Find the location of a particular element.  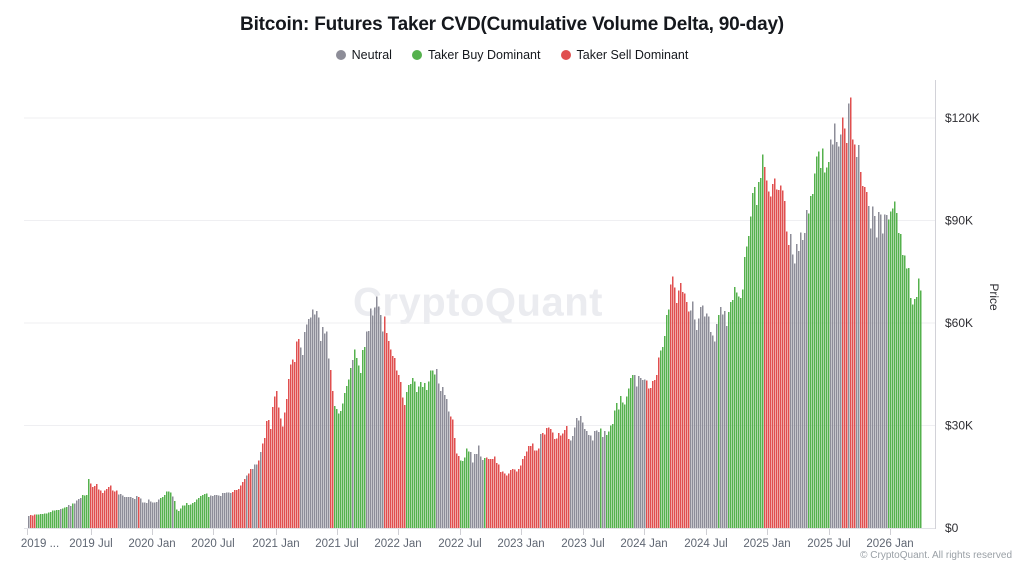

legend-item-buy: Taker Buy Dominant is located at coordinates (476, 55).